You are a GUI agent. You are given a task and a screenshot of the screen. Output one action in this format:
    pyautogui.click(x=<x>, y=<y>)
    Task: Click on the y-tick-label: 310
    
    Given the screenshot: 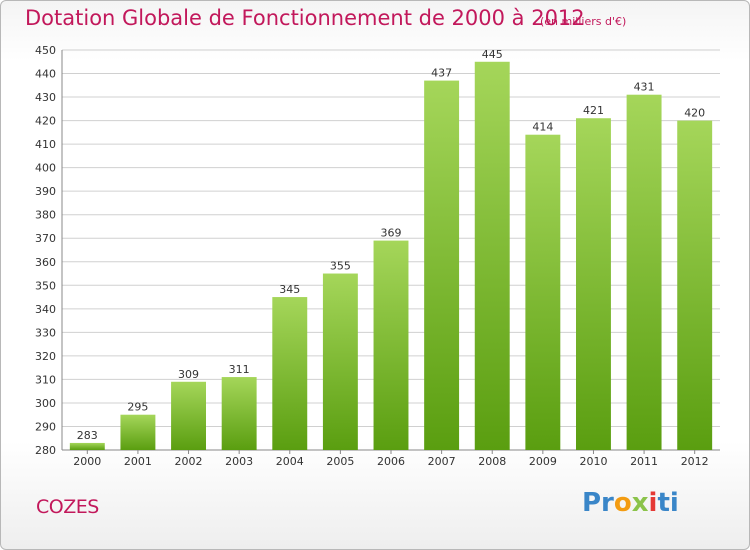 What is the action you would take?
    pyautogui.click(x=45, y=379)
    